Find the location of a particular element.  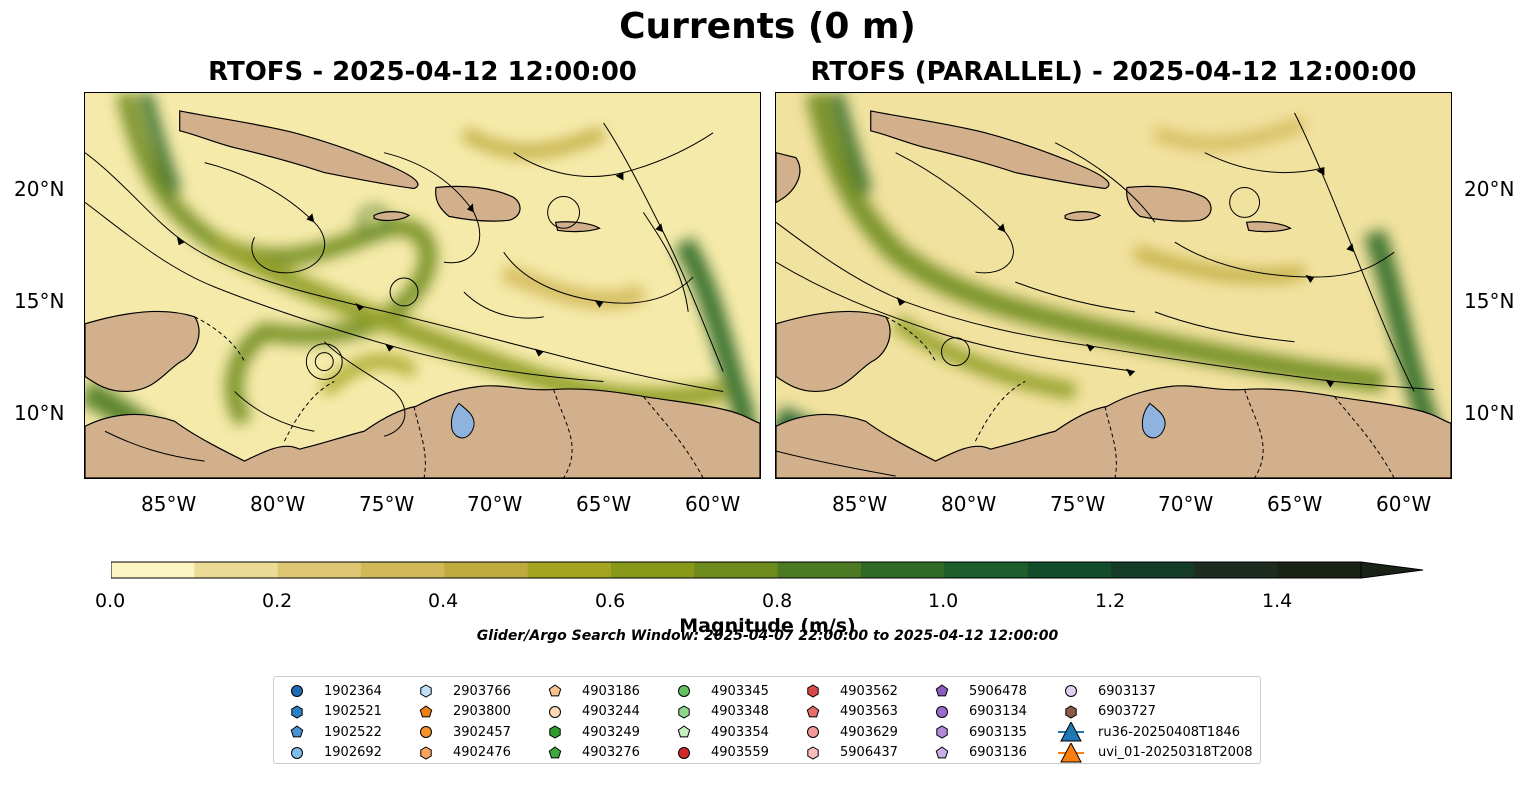

legend-item: 6903137 is located at coordinates (1155, 691).